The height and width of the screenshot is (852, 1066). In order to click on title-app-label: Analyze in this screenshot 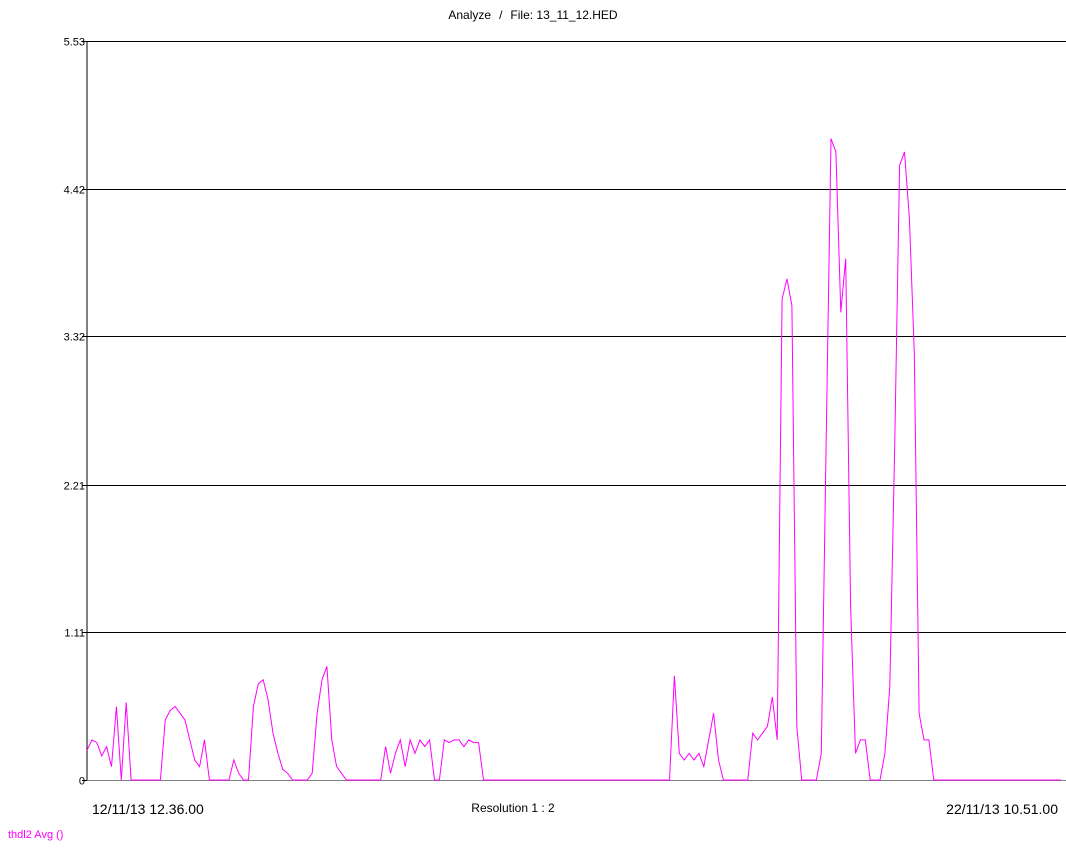, I will do `click(470, 15)`.